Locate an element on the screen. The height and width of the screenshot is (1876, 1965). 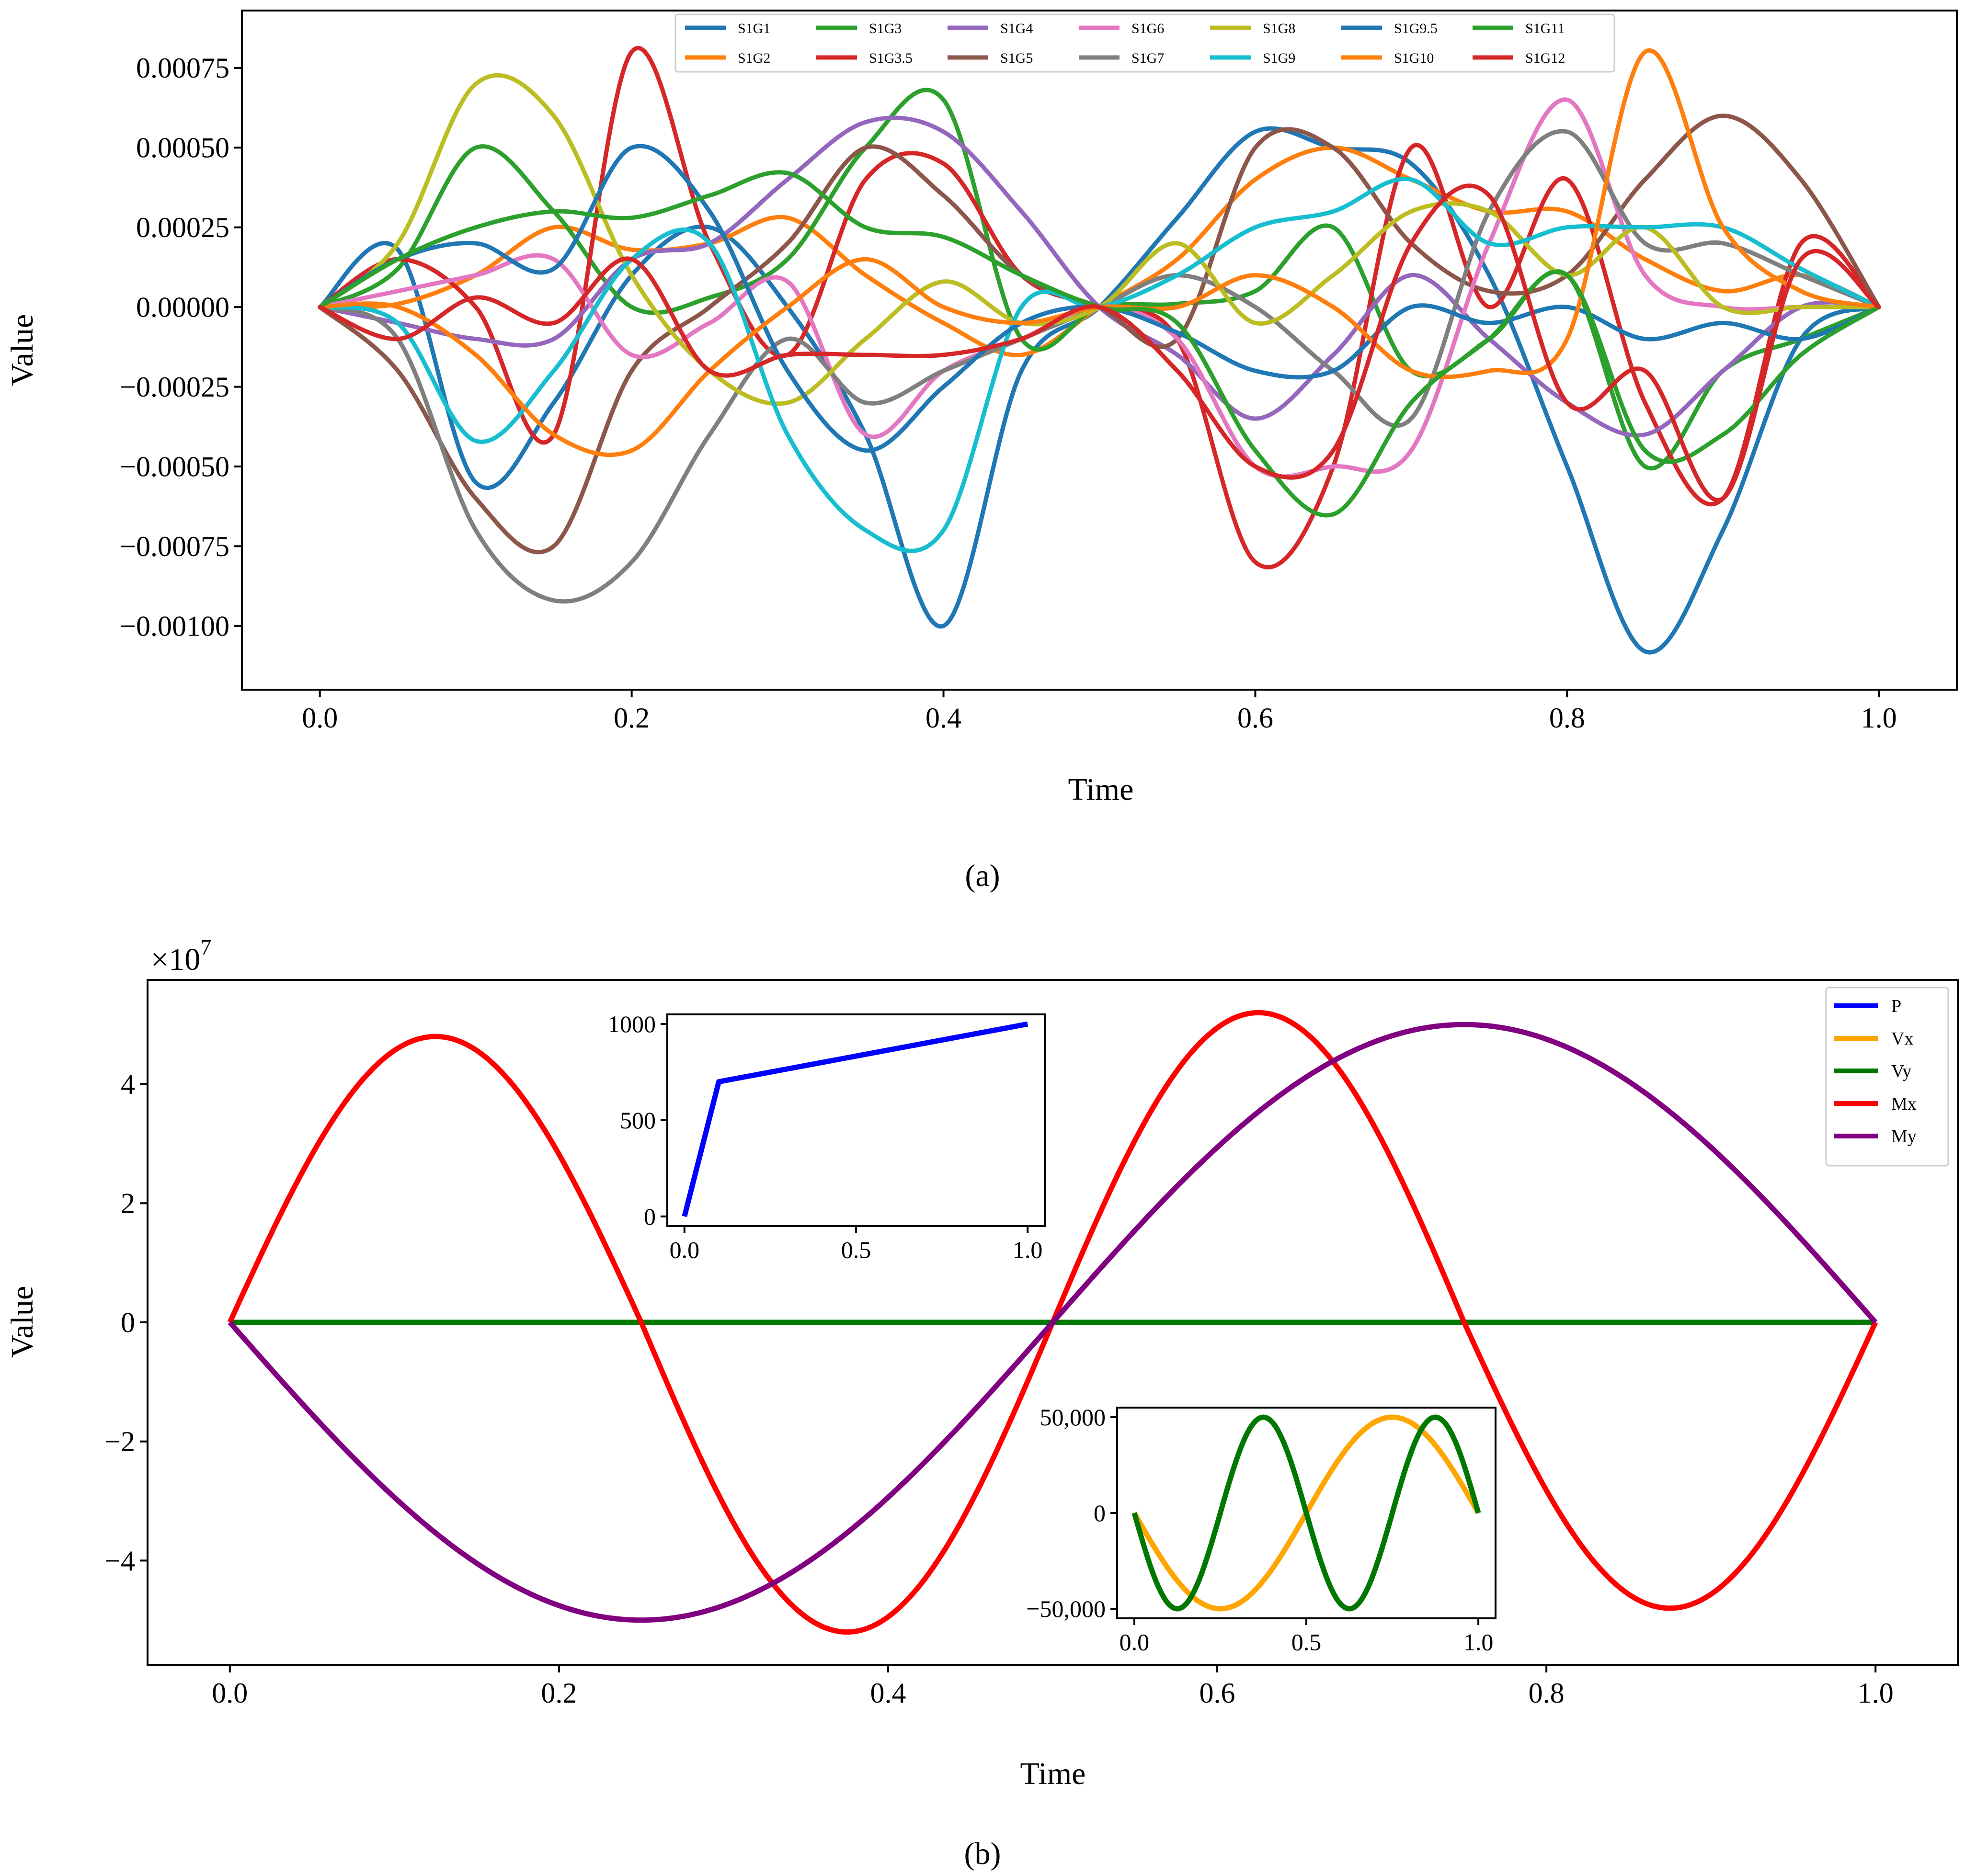
inset-bottom-ytick-label: 0 is located at coordinates (1100, 1513).